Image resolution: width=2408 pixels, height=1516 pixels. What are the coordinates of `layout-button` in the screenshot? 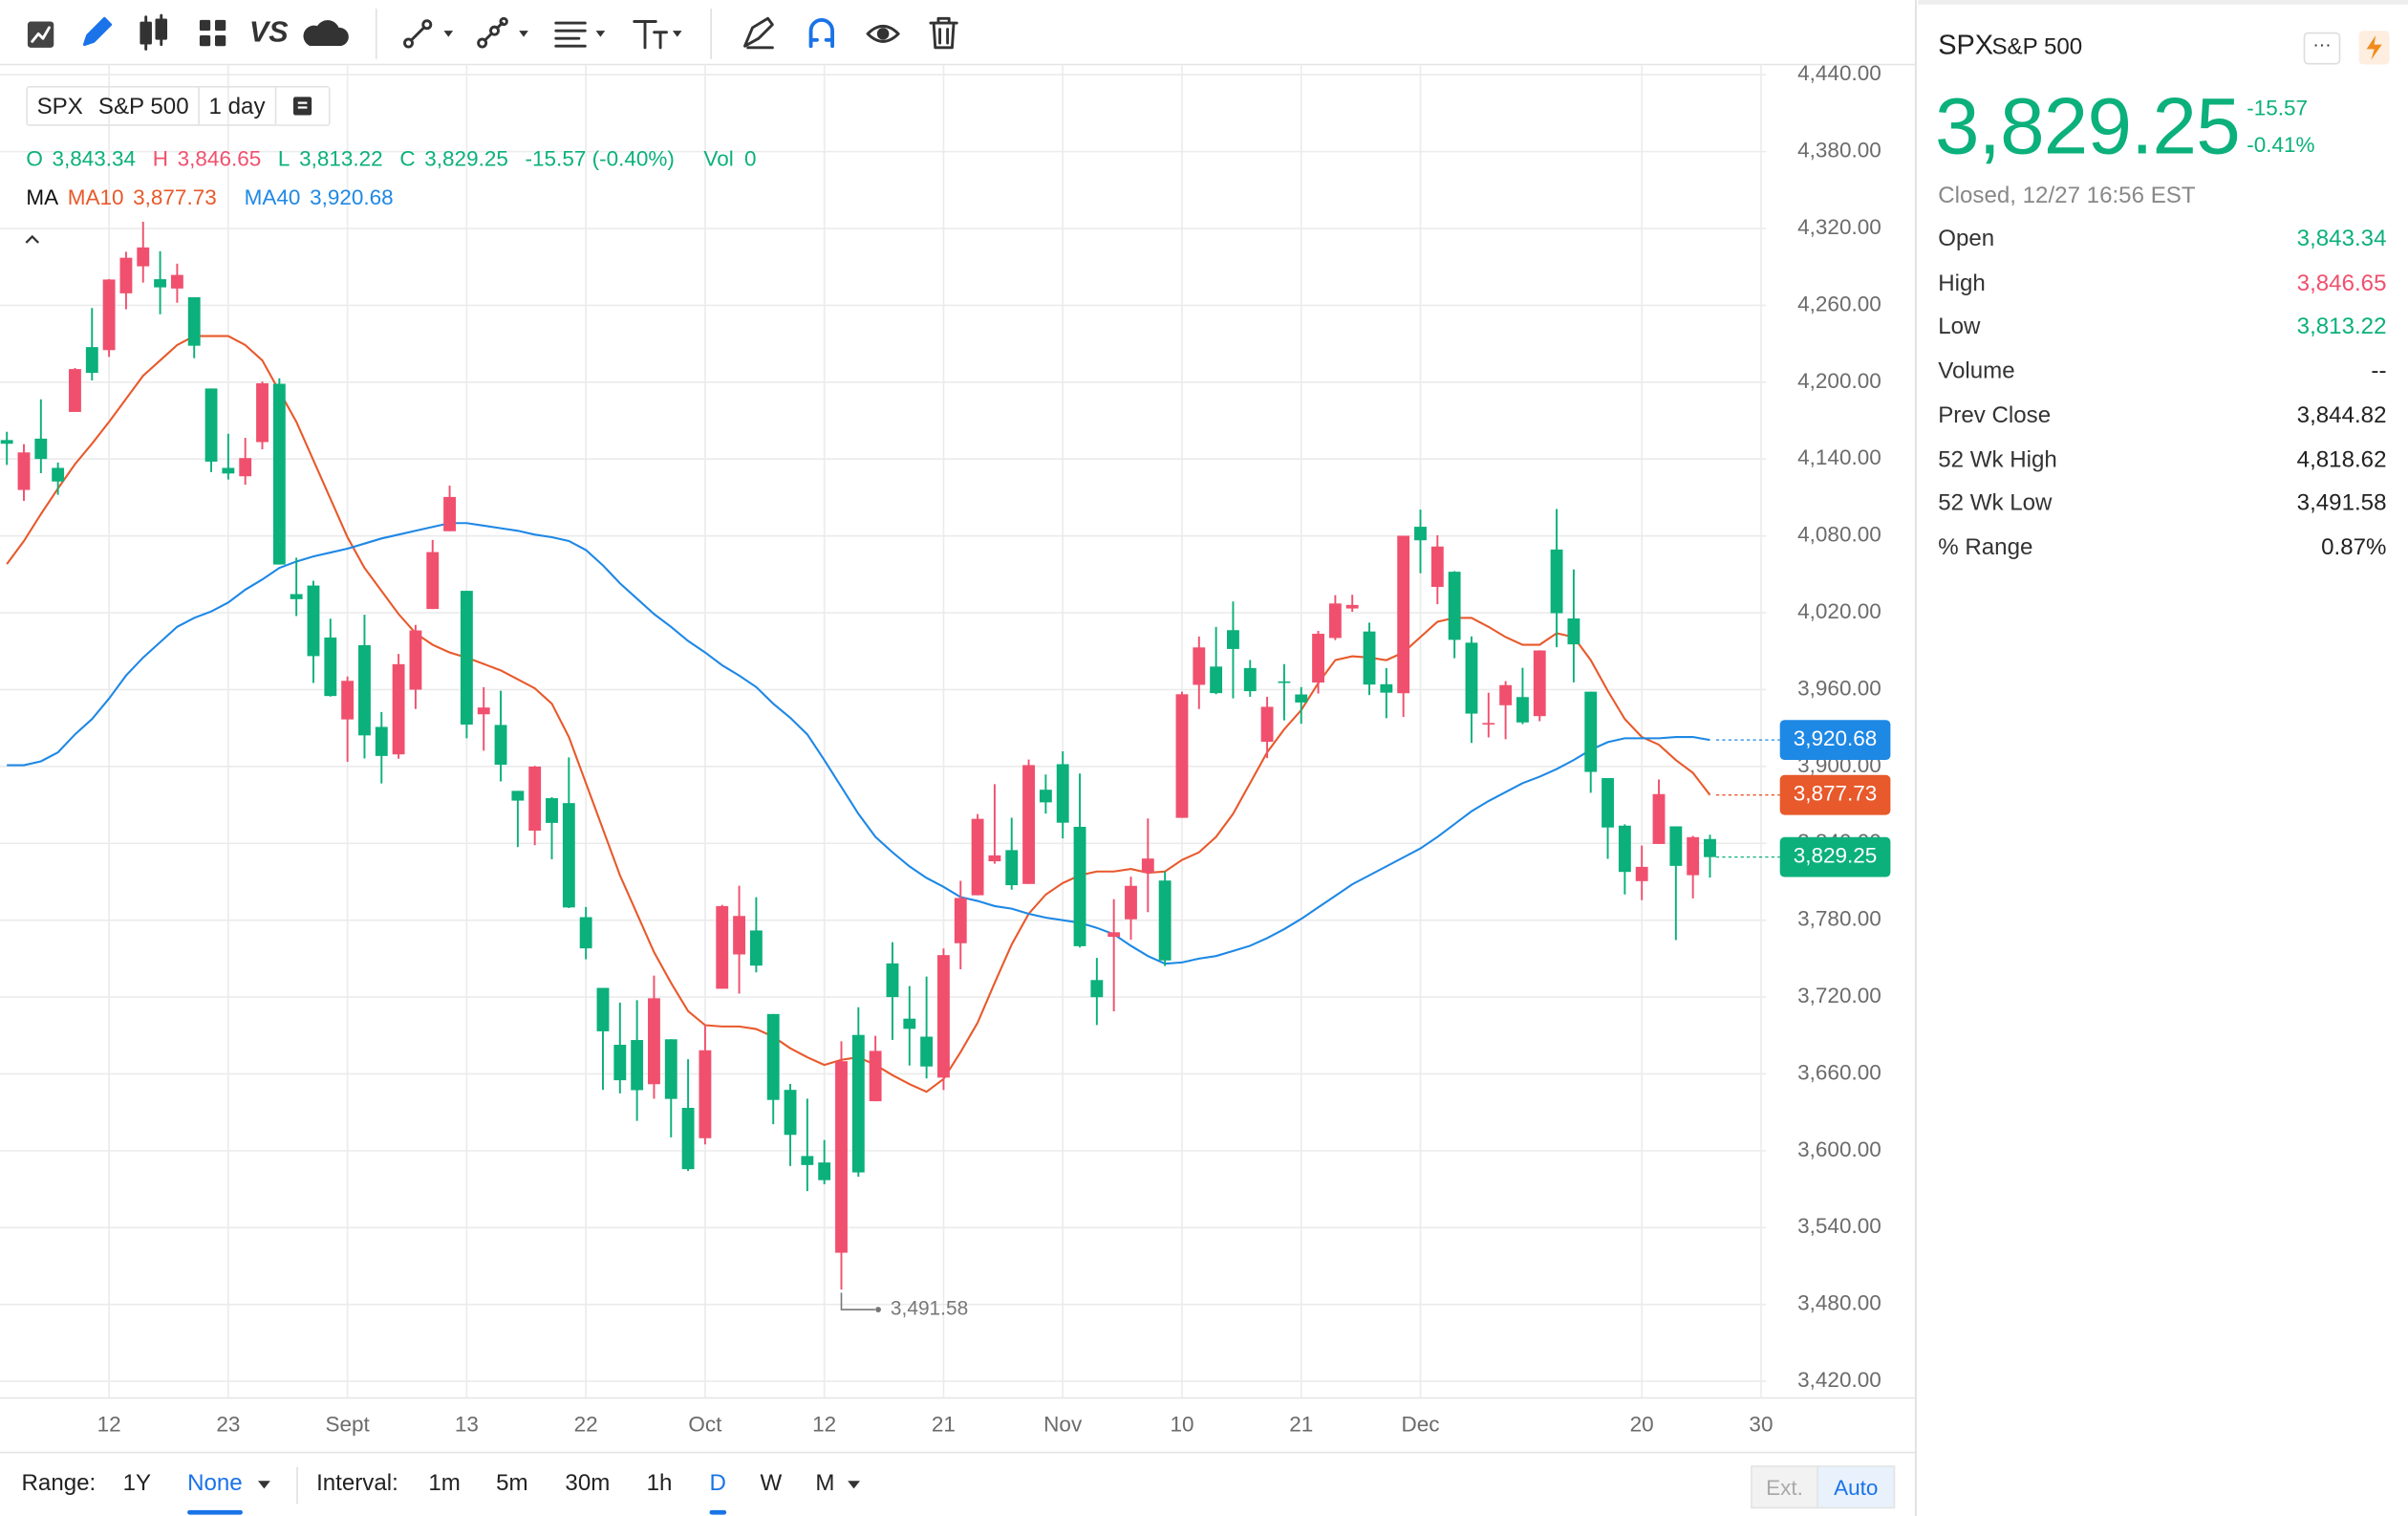 It's located at (213, 33).